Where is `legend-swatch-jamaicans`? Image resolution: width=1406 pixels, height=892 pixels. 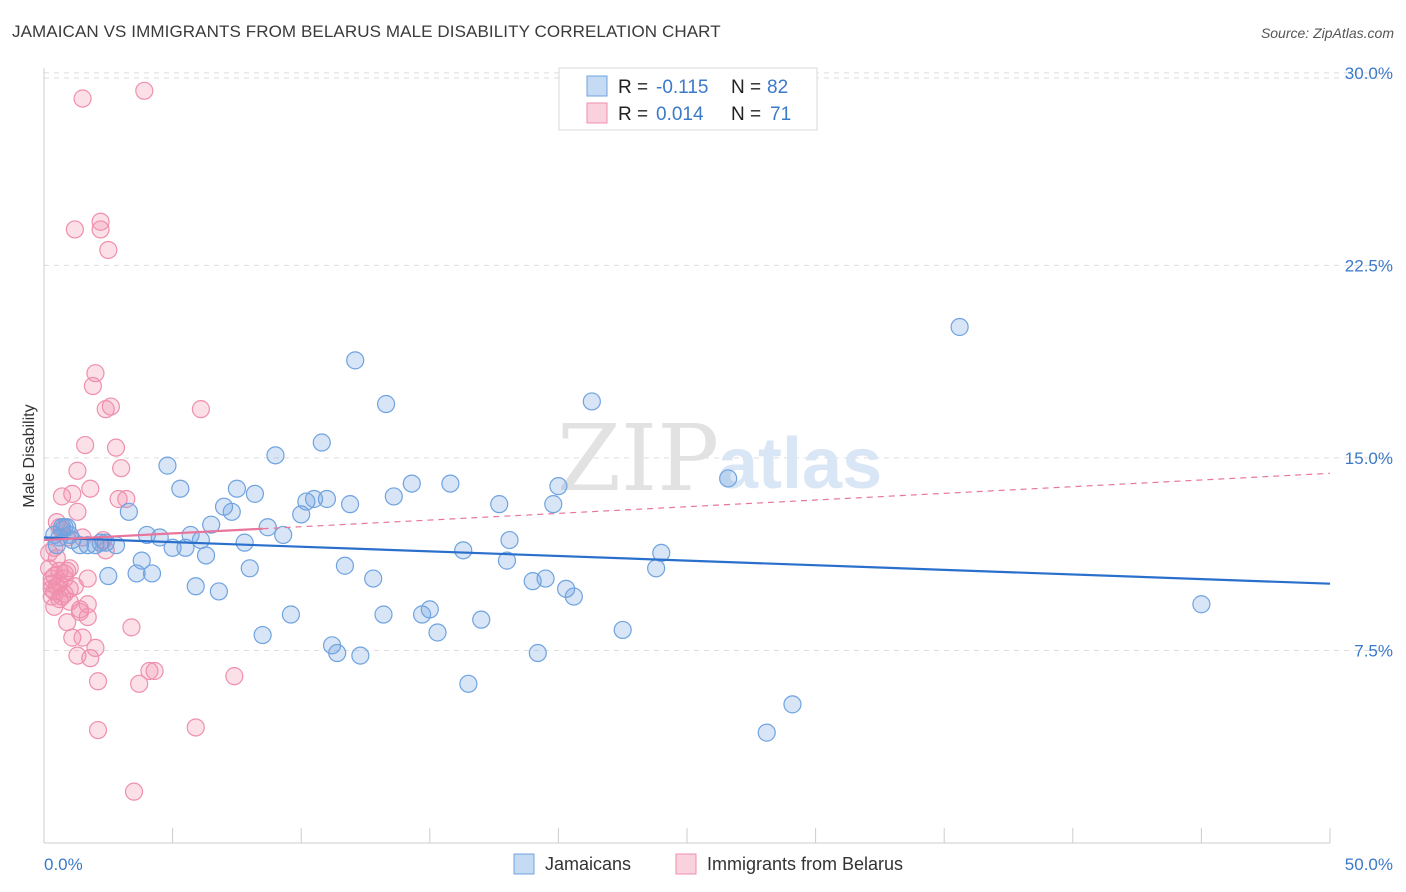 legend-swatch-jamaicans is located at coordinates (597, 86).